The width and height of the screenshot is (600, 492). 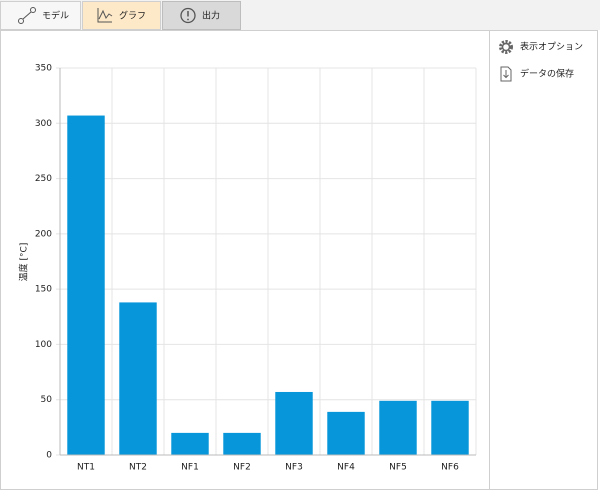 What do you see at coordinates (188, 15) in the screenshot?
I see `output-icon` at bounding box center [188, 15].